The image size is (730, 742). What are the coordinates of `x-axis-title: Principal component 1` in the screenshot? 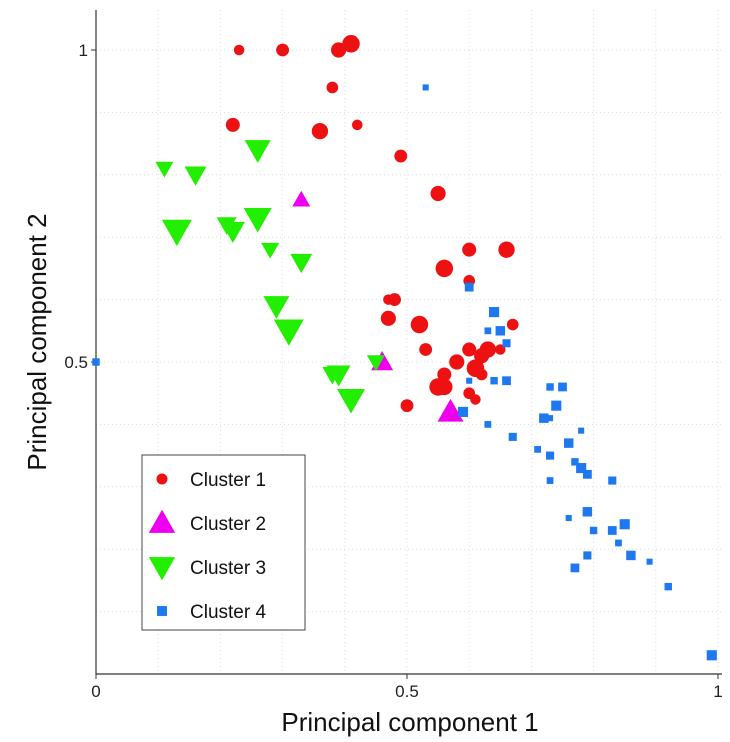 It's located at (409, 722).